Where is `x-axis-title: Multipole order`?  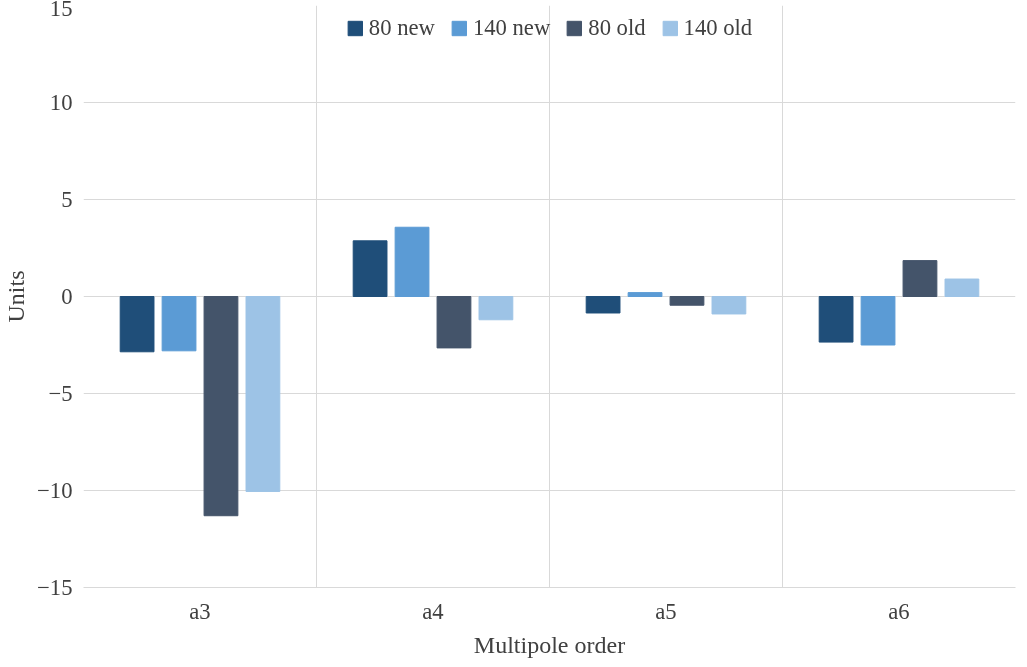
x-axis-title: Multipole order is located at coordinates (549, 644).